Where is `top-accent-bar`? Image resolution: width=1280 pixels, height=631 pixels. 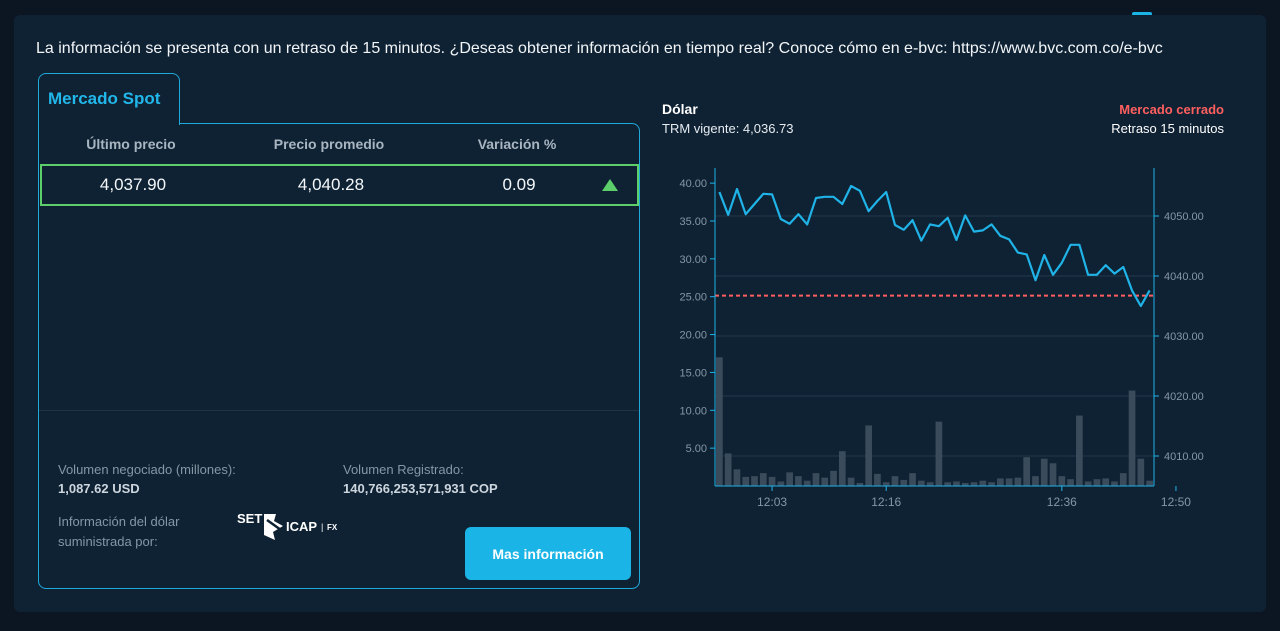 top-accent-bar is located at coordinates (1142, 14).